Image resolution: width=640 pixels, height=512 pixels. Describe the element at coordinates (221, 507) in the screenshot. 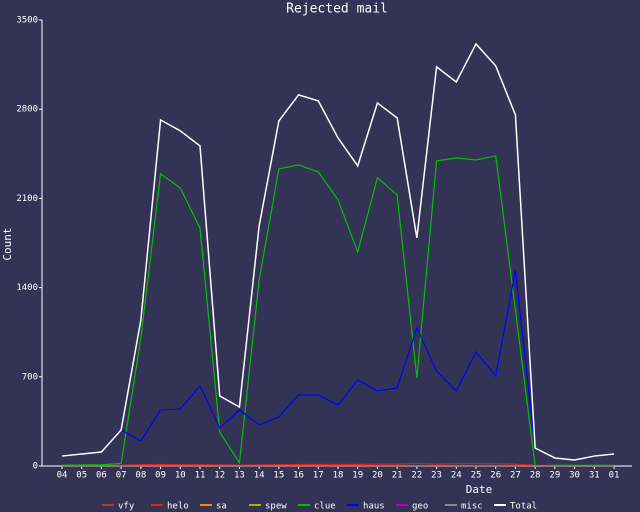

I see `legend-label: sa` at that location.